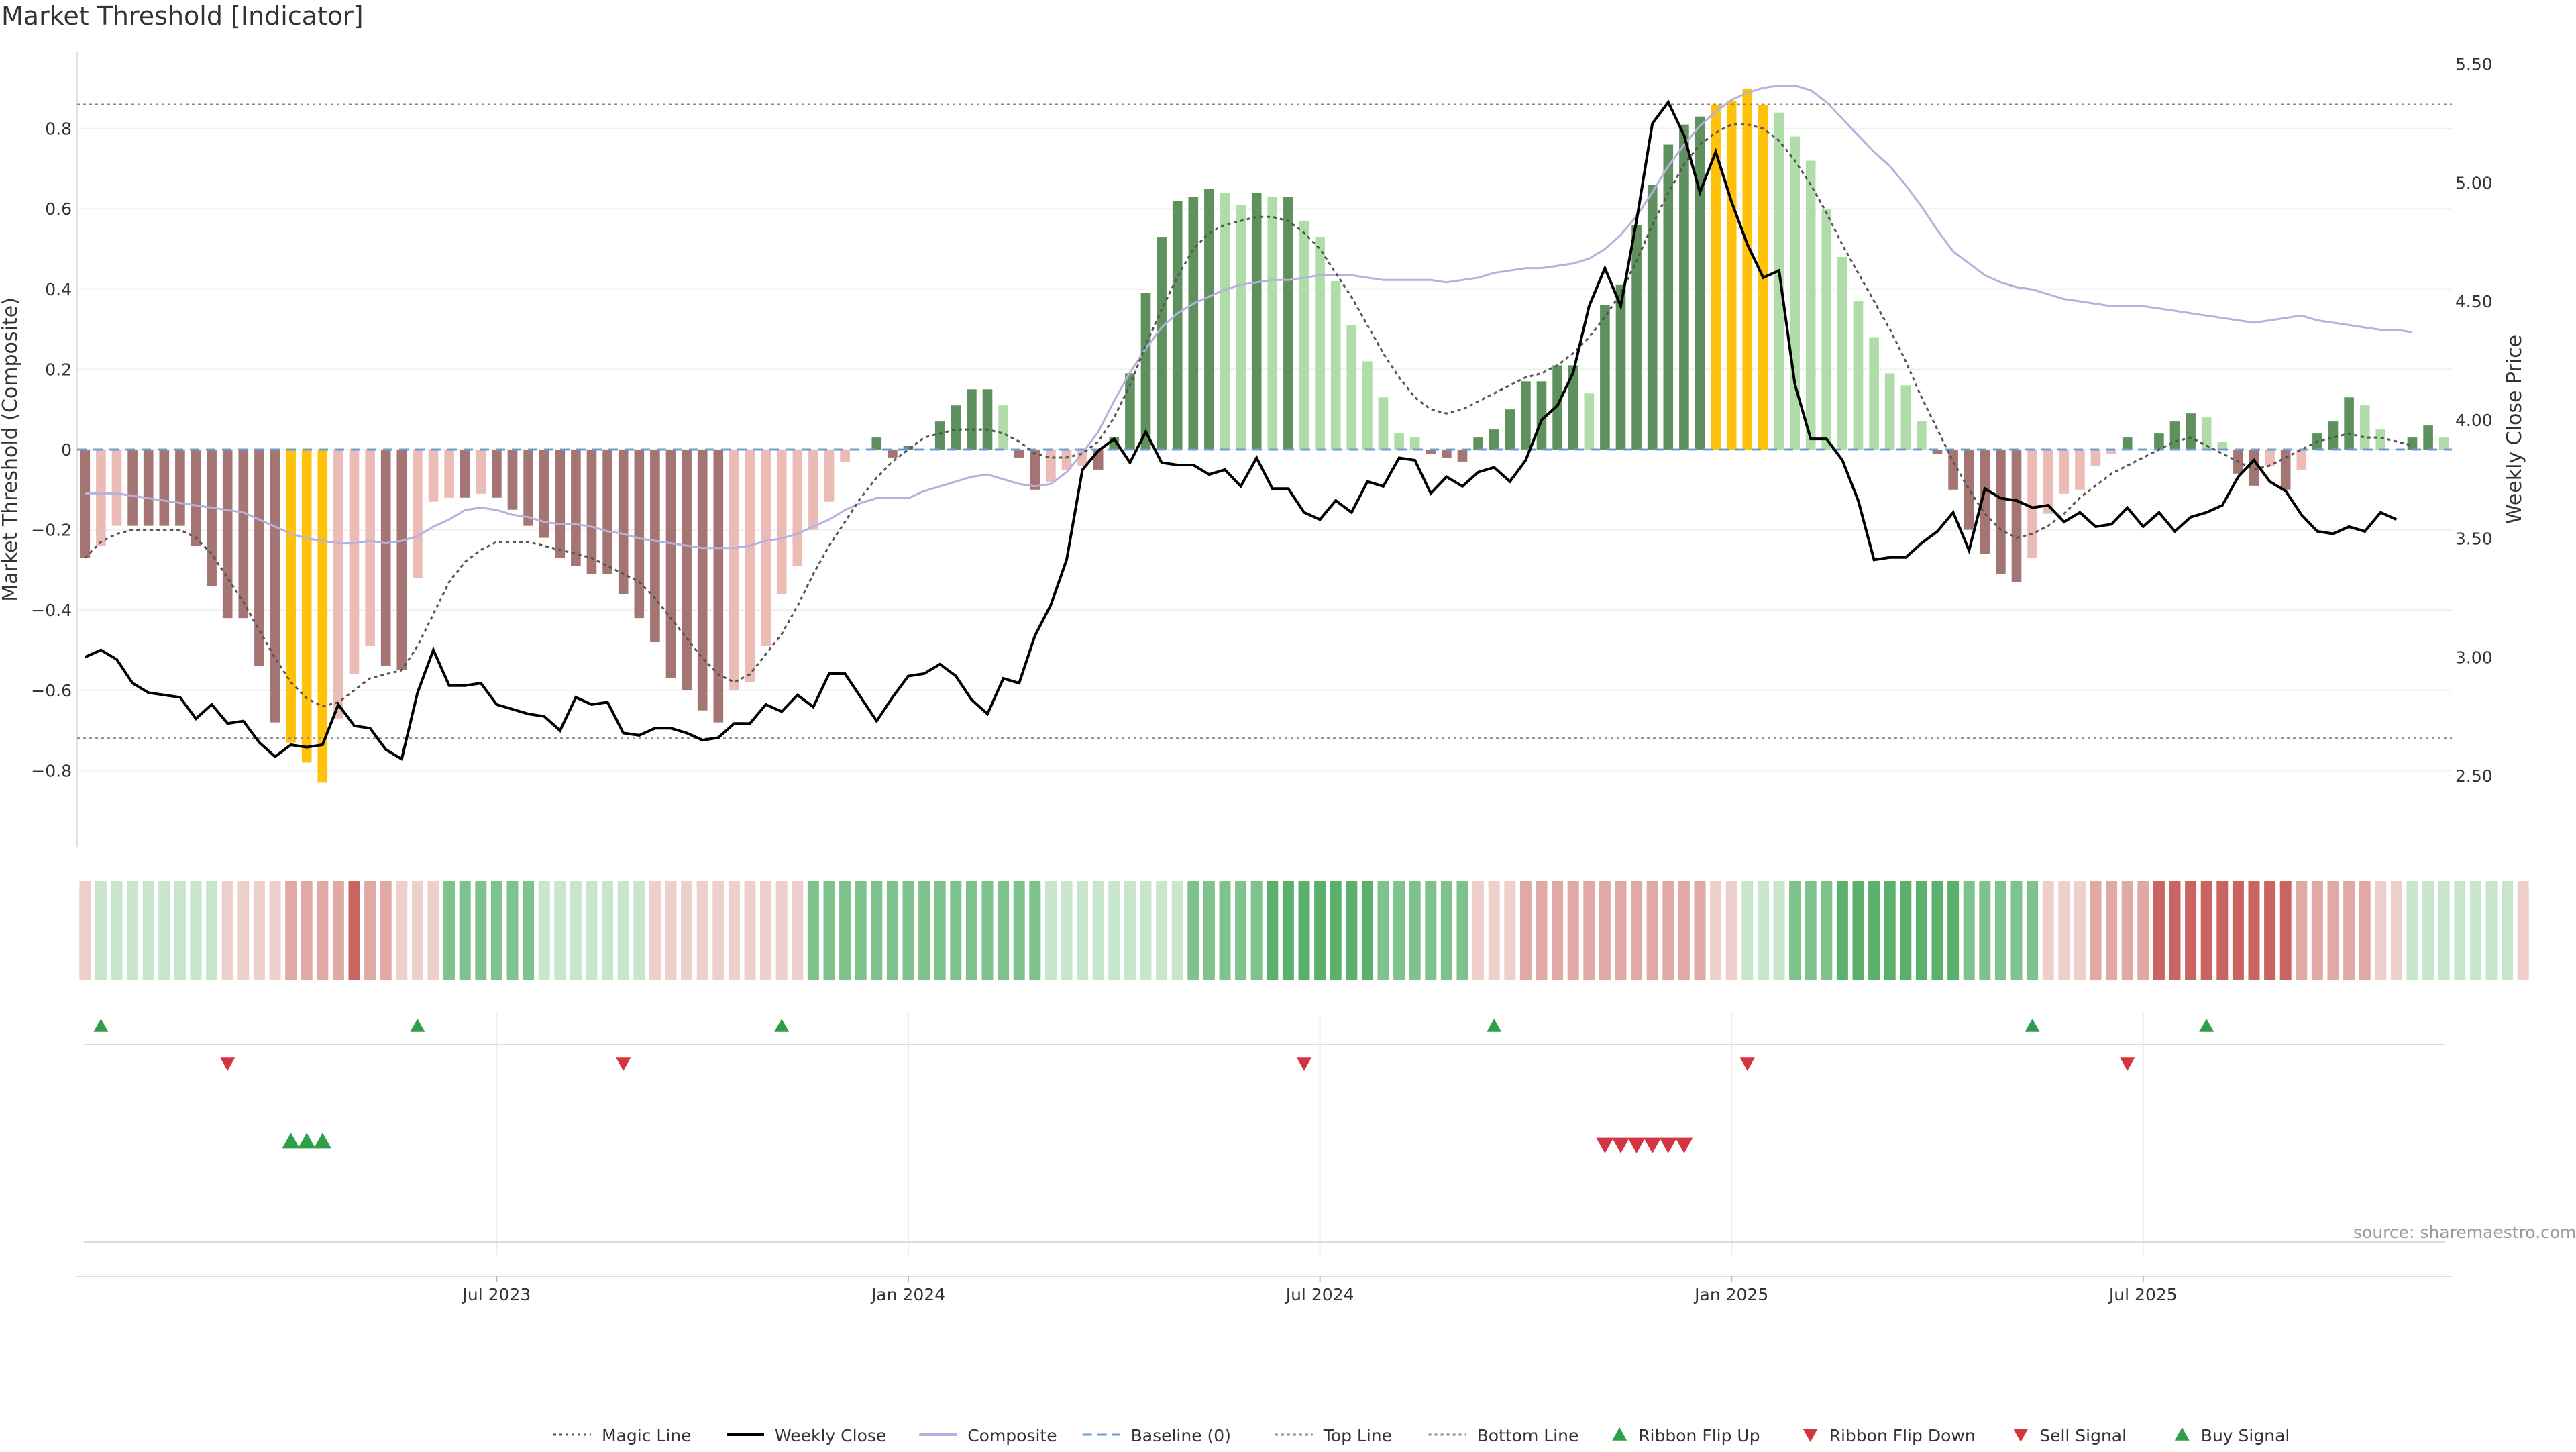 The height and width of the screenshot is (1452, 2576). Describe the element at coordinates (1747, 1064) in the screenshot. I see `ribbon-flip-down-marker` at that location.